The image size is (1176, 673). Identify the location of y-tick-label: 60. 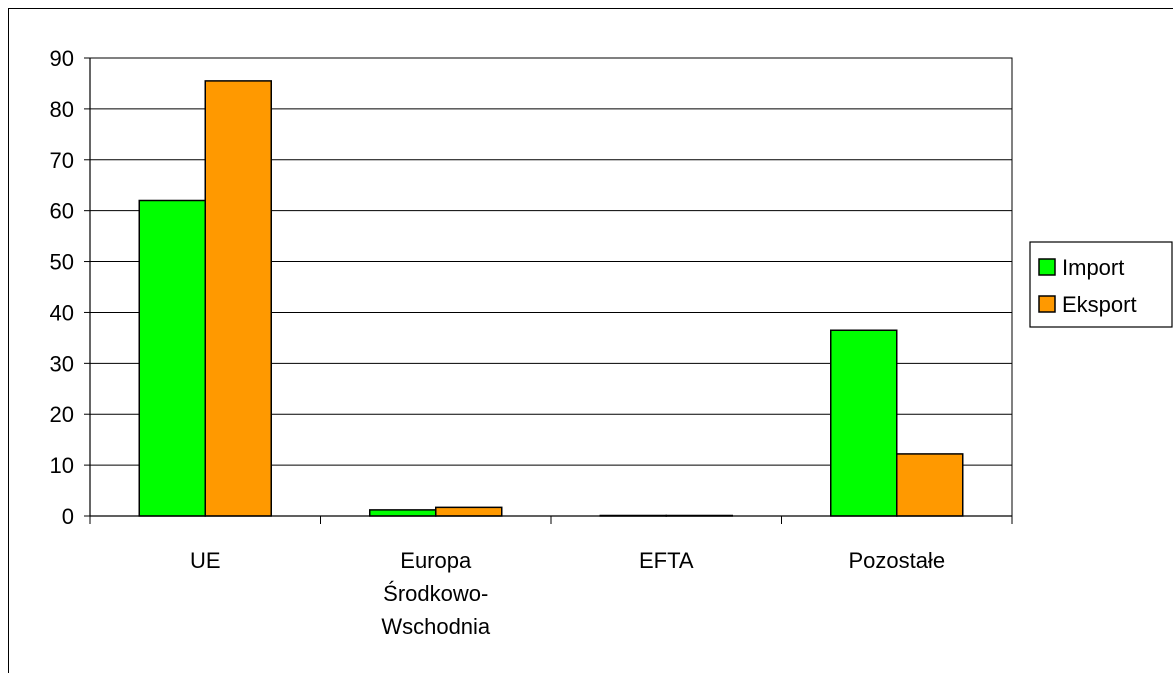
(62, 211).